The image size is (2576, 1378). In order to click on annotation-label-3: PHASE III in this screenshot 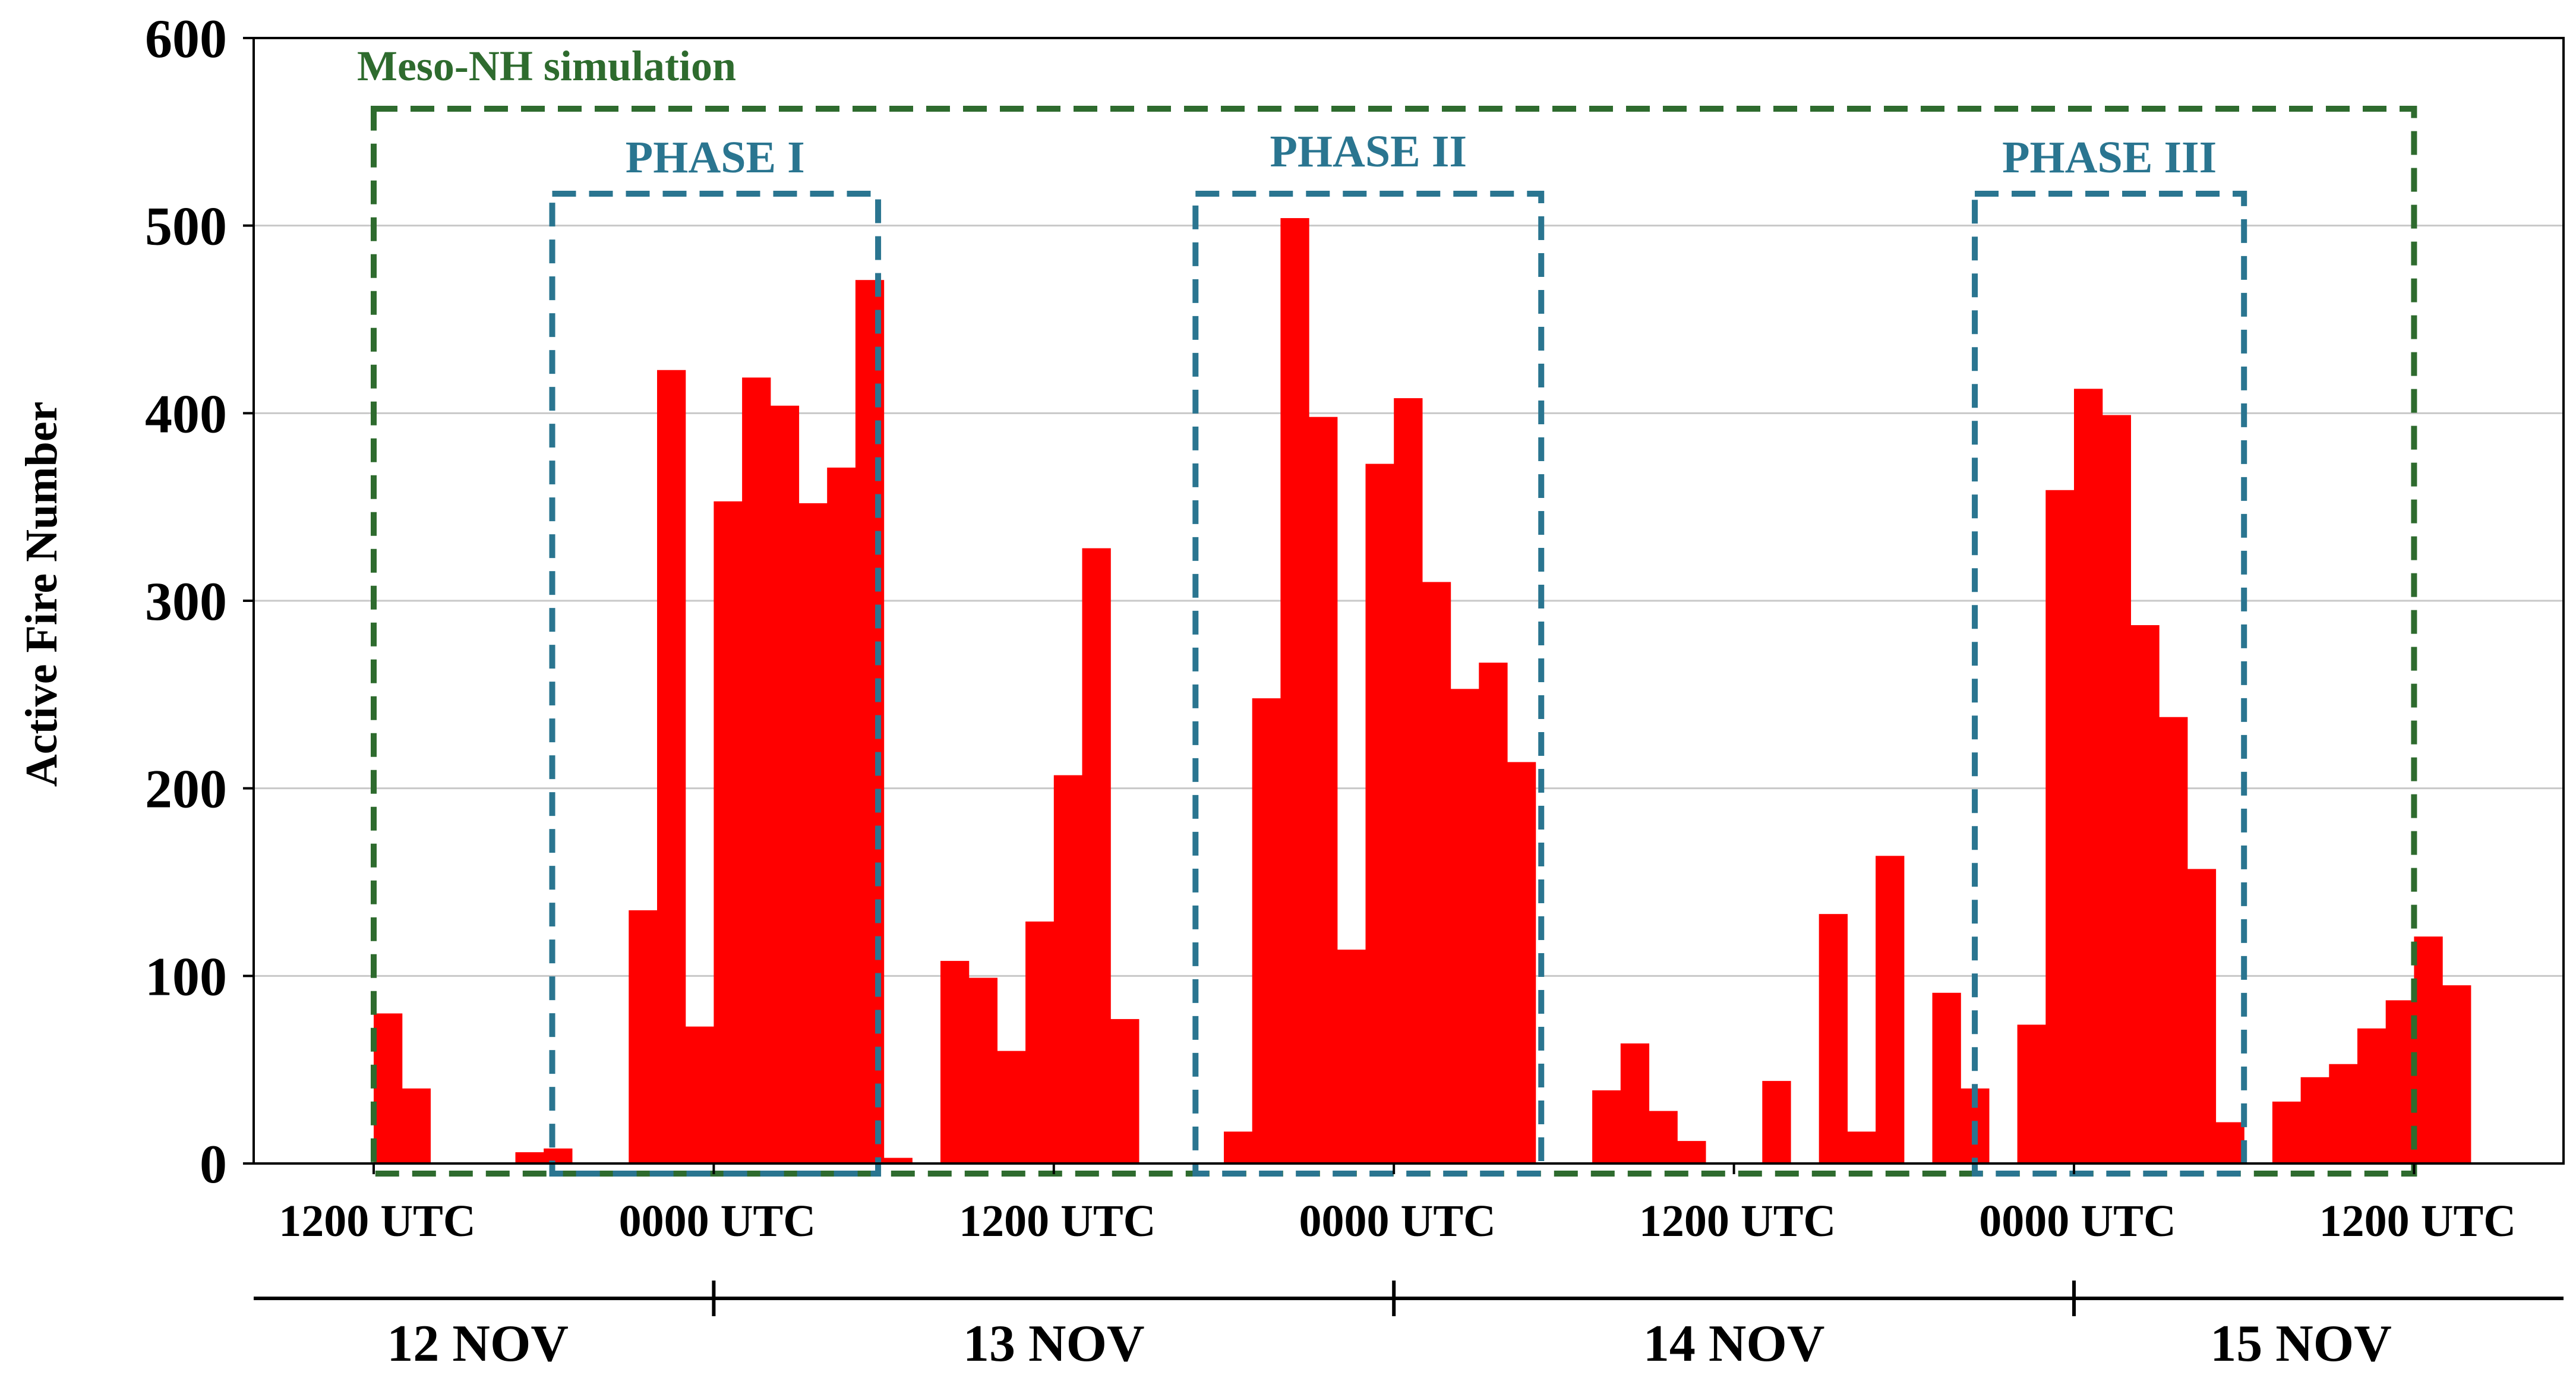, I will do `click(2109, 158)`.